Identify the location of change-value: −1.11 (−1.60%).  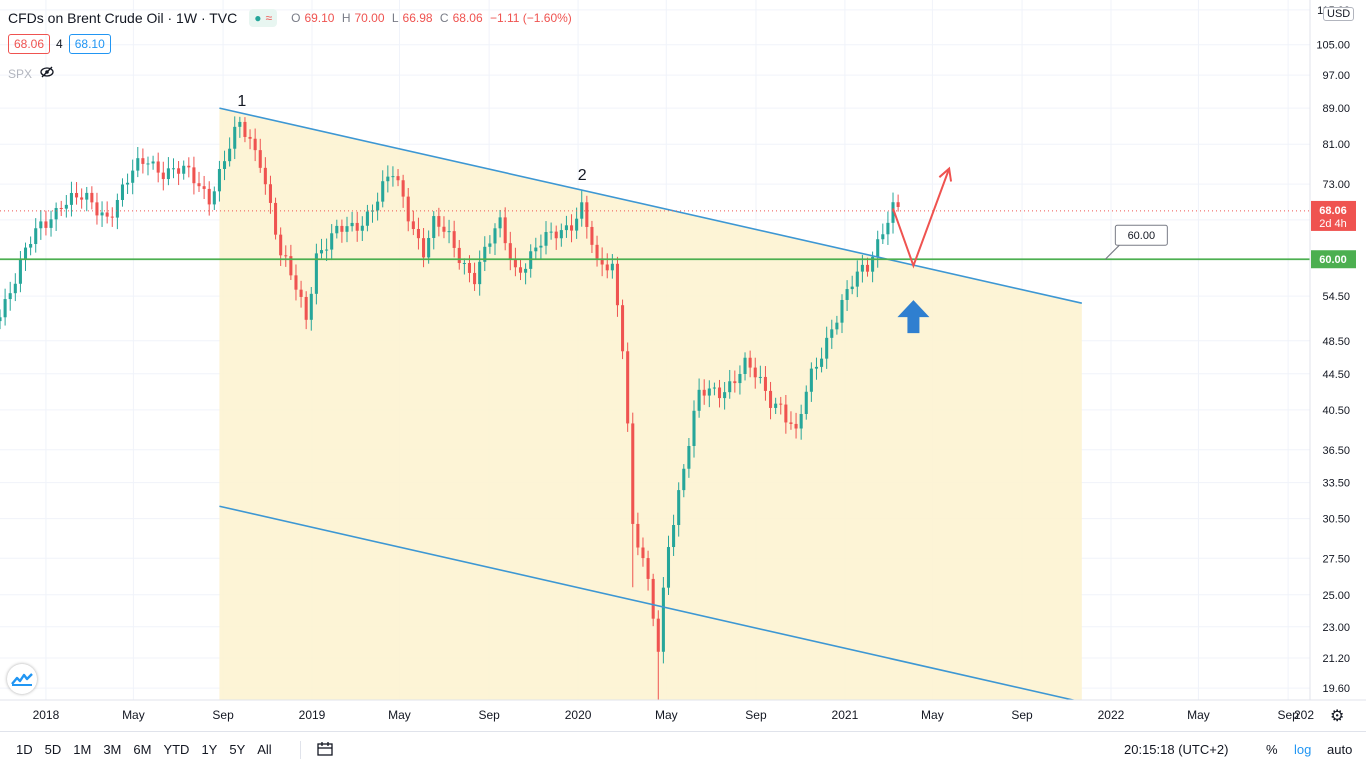
(530, 18).